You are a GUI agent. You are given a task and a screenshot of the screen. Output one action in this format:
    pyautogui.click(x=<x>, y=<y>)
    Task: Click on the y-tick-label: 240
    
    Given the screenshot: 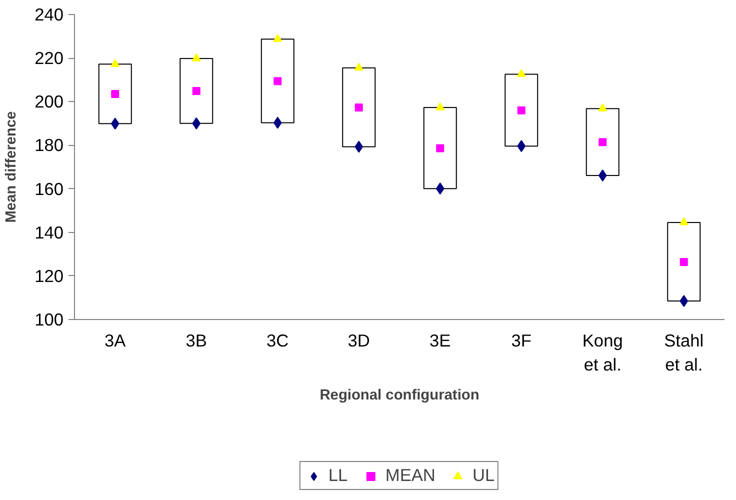 What is the action you would take?
    pyautogui.click(x=49, y=14)
    